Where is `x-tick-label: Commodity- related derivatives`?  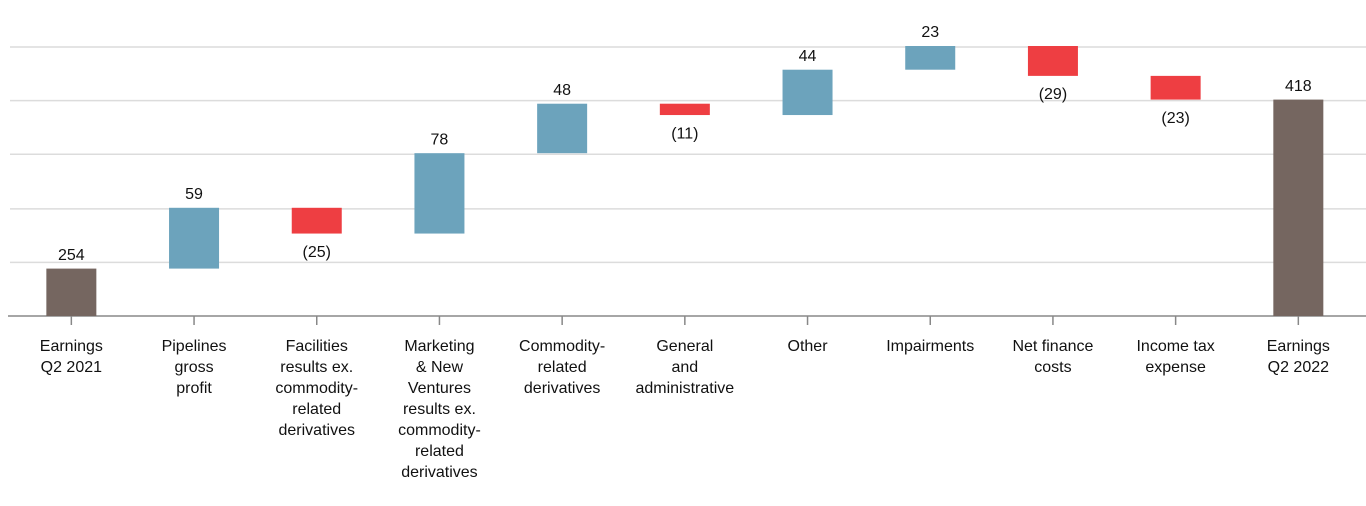
x-tick-label: Commodity- related derivatives is located at coordinates (562, 367).